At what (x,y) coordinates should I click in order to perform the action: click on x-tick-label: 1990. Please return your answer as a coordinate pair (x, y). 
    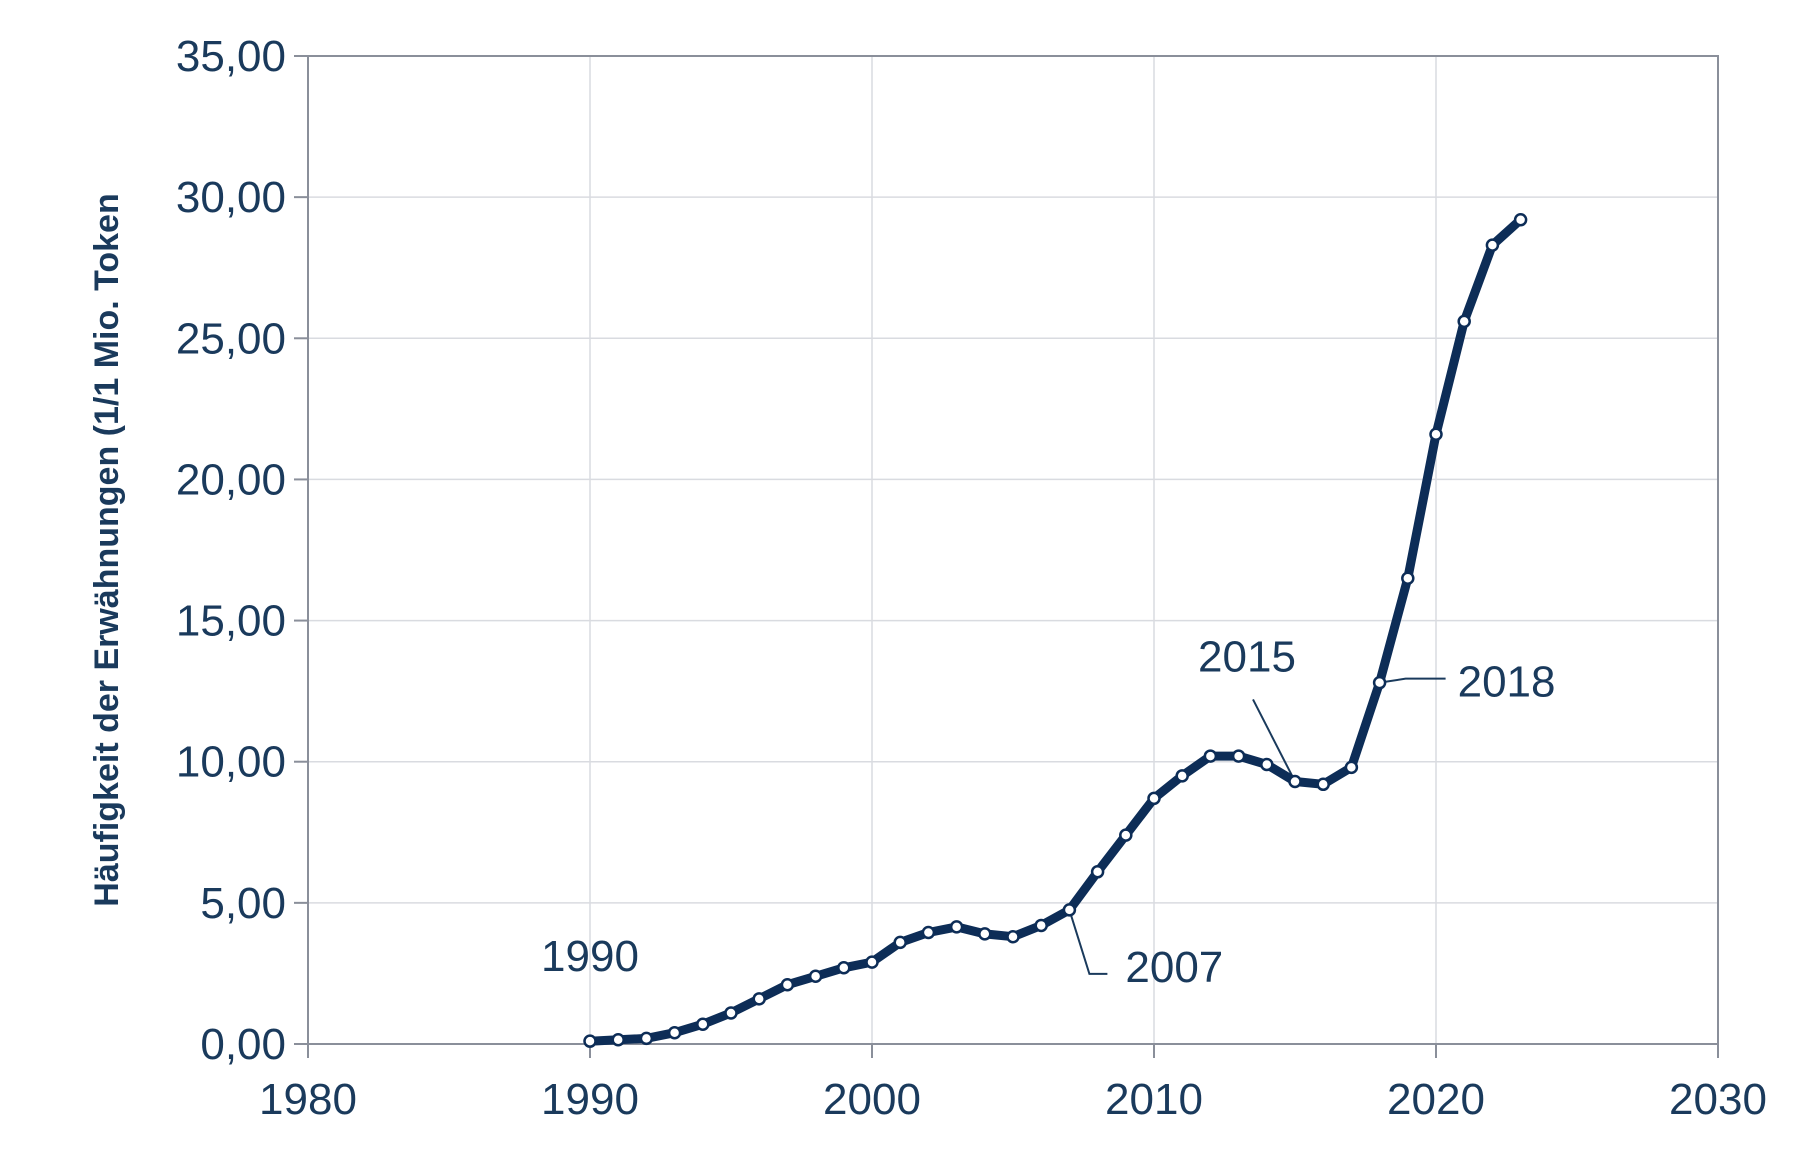
    Looking at the image, I should click on (590, 1099).